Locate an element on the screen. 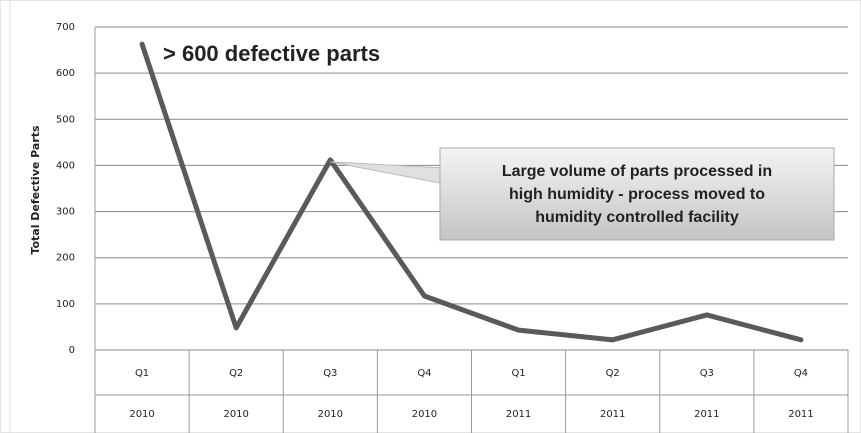  y-tick-label: 300 is located at coordinates (65, 212).